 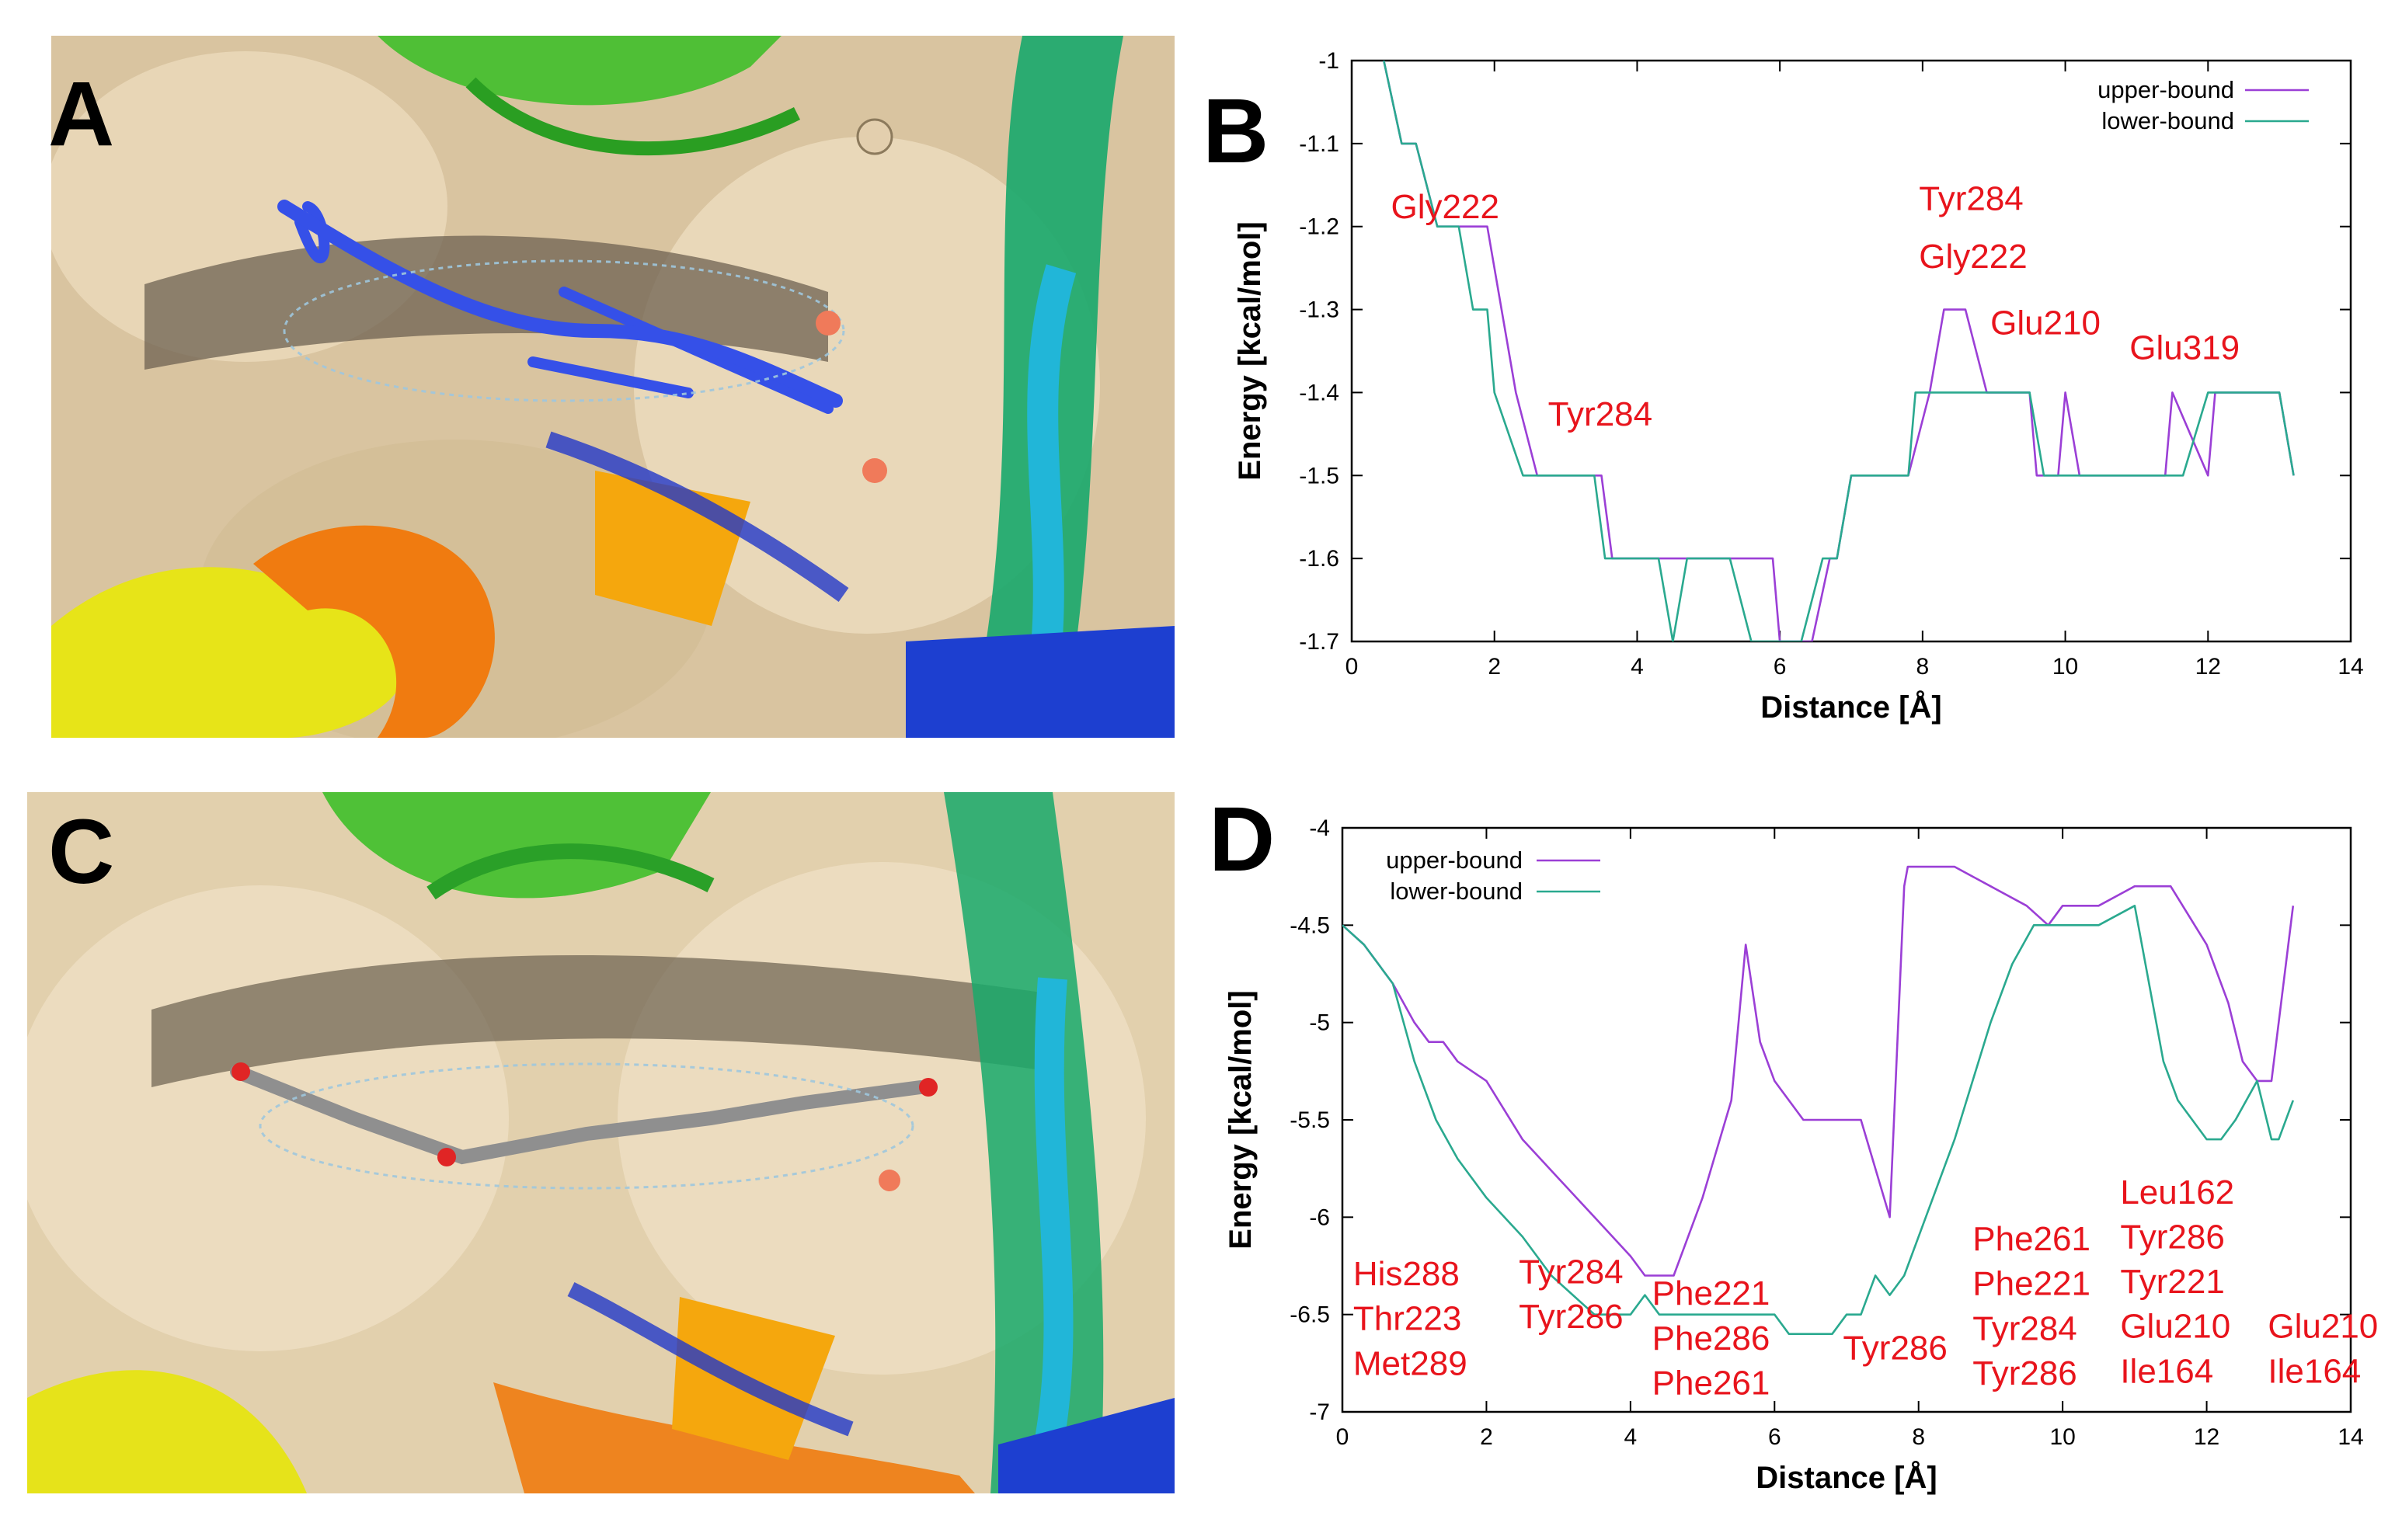 What do you see at coordinates (1319, 828) in the screenshot?
I see `y-tick-label: -4` at bounding box center [1319, 828].